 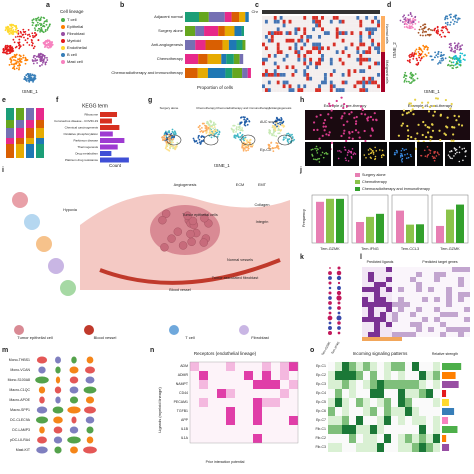 What do you see at coordinates (225, 462) in the screenshot?
I see `label: Prior interaction potential` at bounding box center [225, 462].